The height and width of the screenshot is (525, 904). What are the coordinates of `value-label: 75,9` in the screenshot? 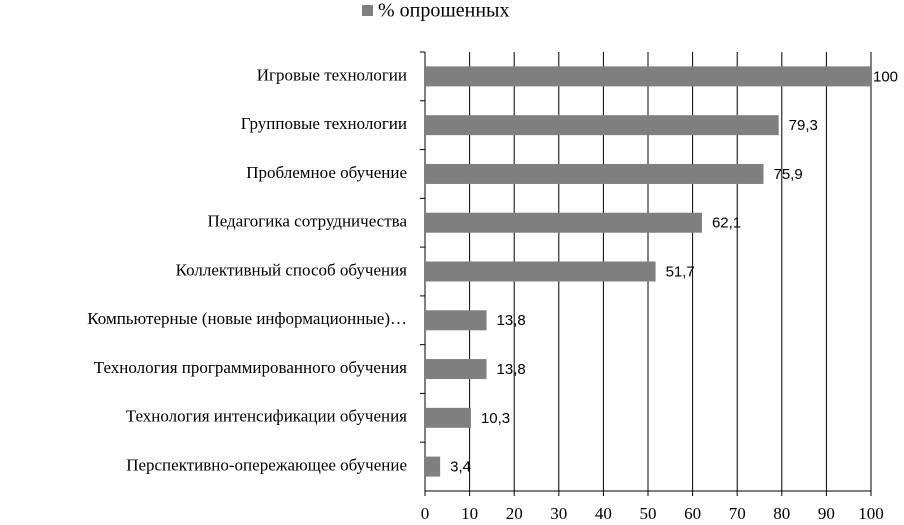 It's located at (788, 174).